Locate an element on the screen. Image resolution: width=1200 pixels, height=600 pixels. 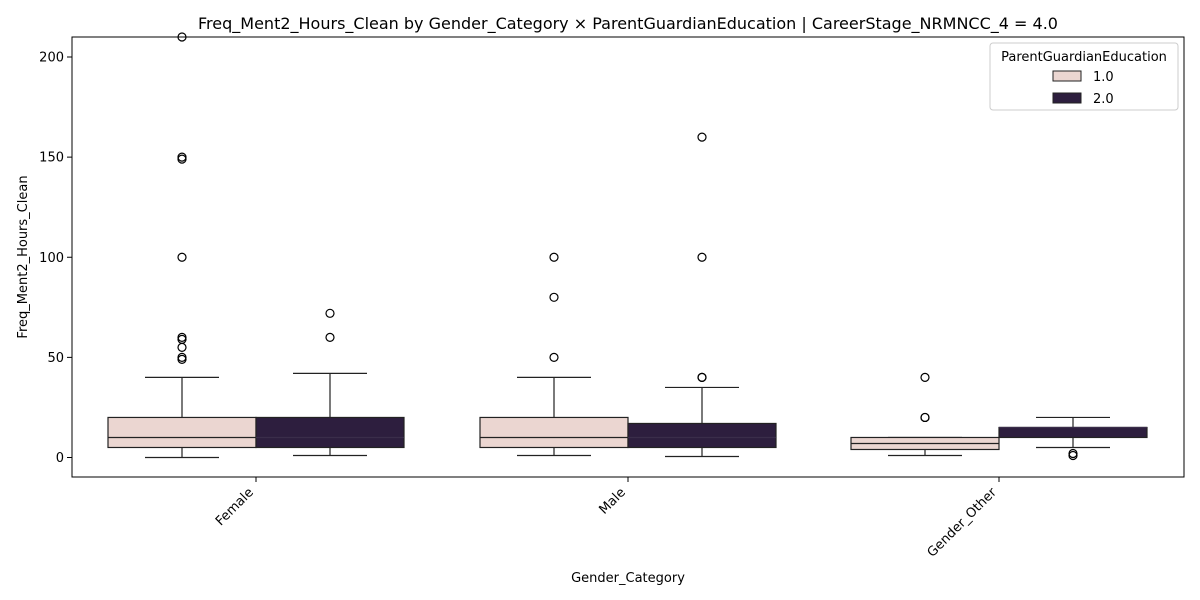
y-axis-label: Freq_Ment2_Hours_Clean is located at coordinates (23, 256).